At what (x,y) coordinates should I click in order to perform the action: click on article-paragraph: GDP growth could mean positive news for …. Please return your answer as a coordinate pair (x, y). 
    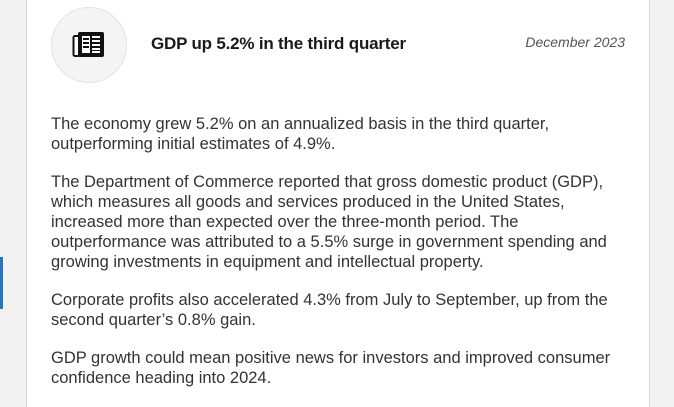
    Looking at the image, I should click on (331, 368).